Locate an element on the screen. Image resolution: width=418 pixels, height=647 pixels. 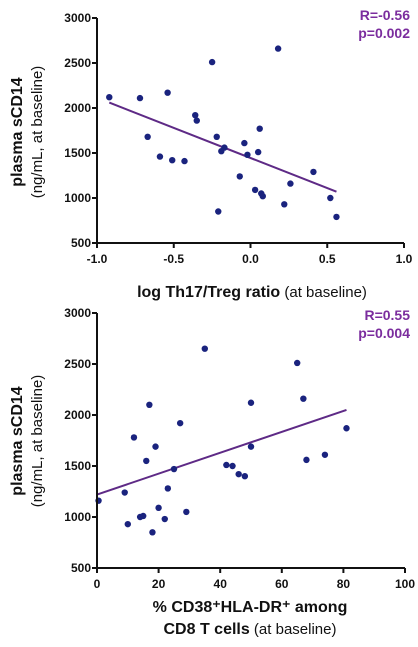
x-axis-label: log Th17/Treg ratio (at baseline) is located at coordinates (252, 292).